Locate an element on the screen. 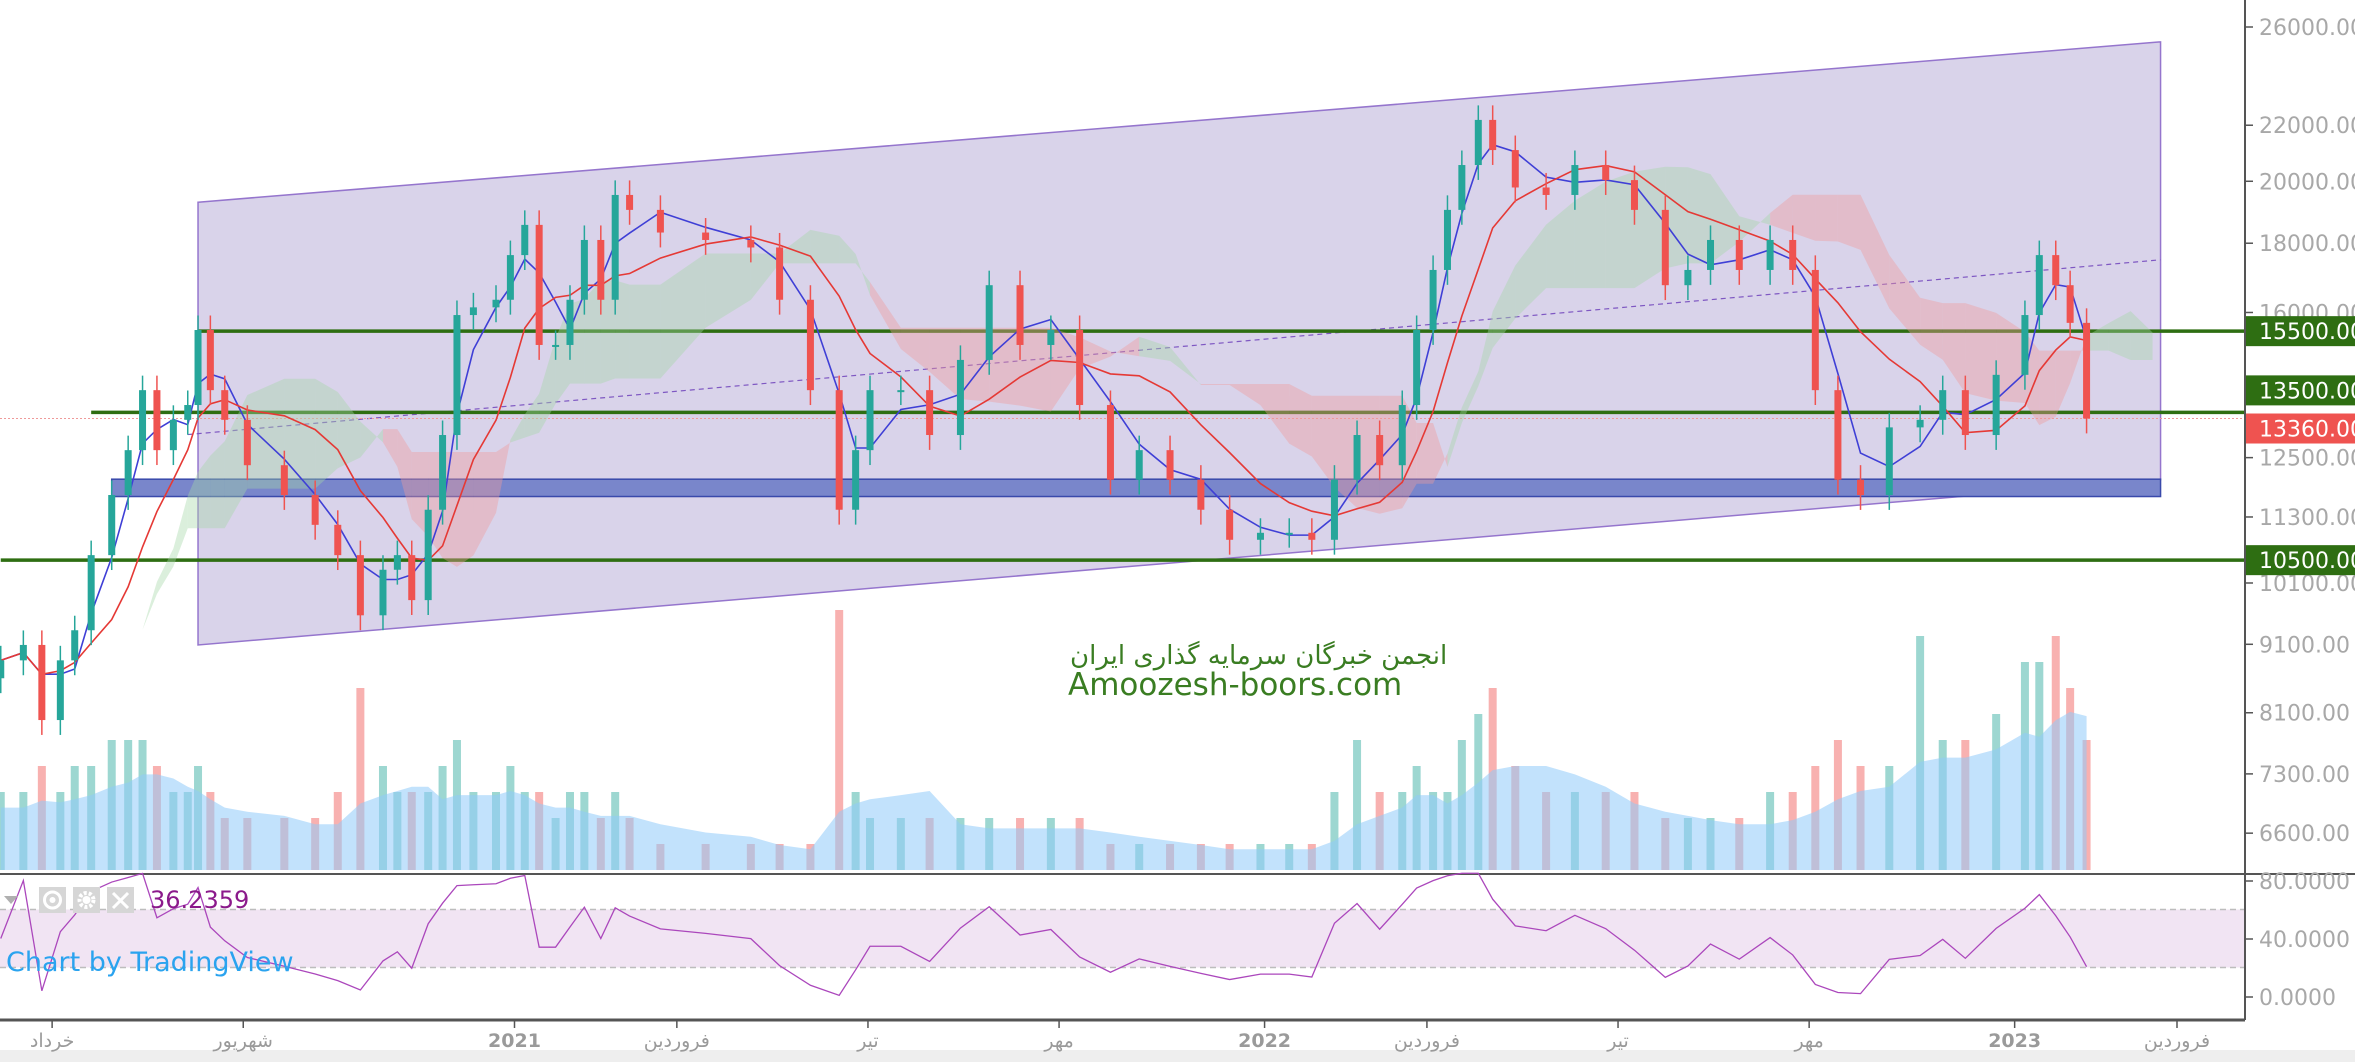 This screenshot has width=2355, height=1062. rsi-band is located at coordinates (1122, 938).